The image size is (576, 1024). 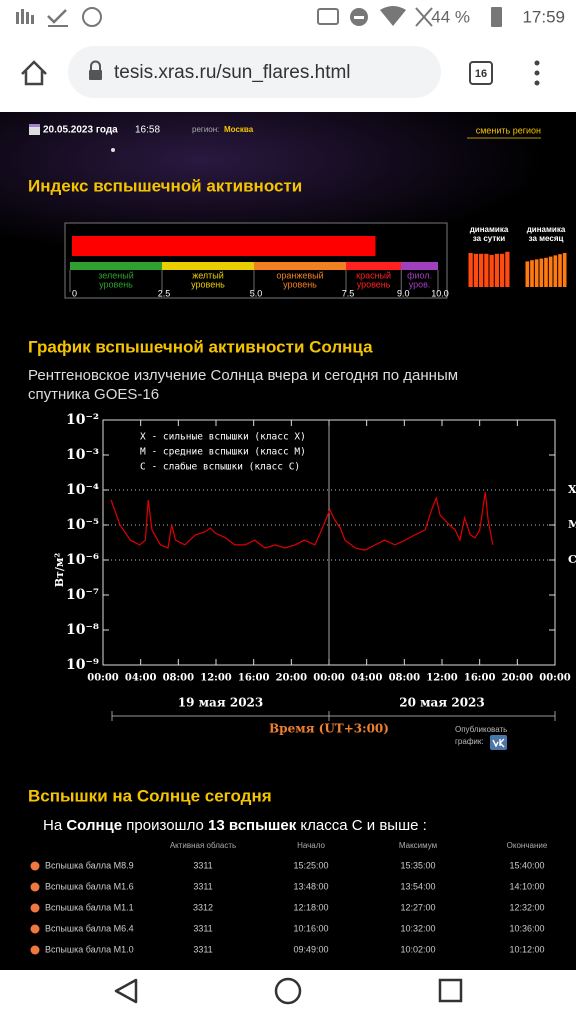 What do you see at coordinates (34, 129) in the screenshot?
I see `calendar-icon` at bounding box center [34, 129].